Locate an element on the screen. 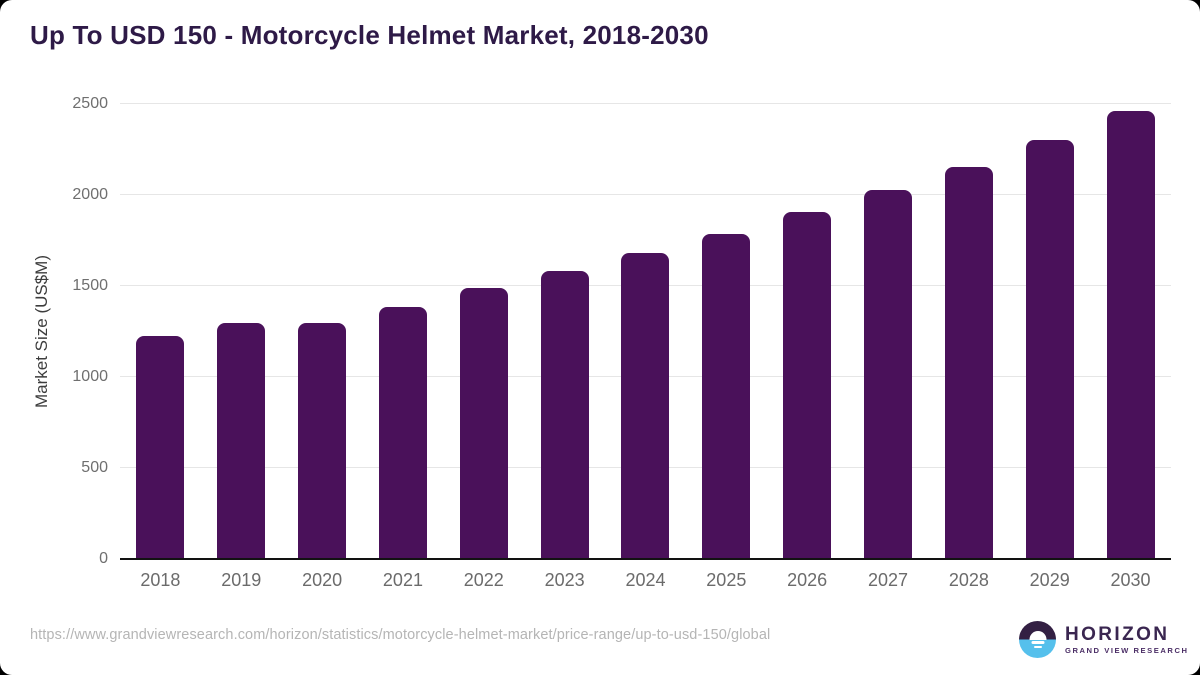  bar-slot-2022 is located at coordinates (483, 331).